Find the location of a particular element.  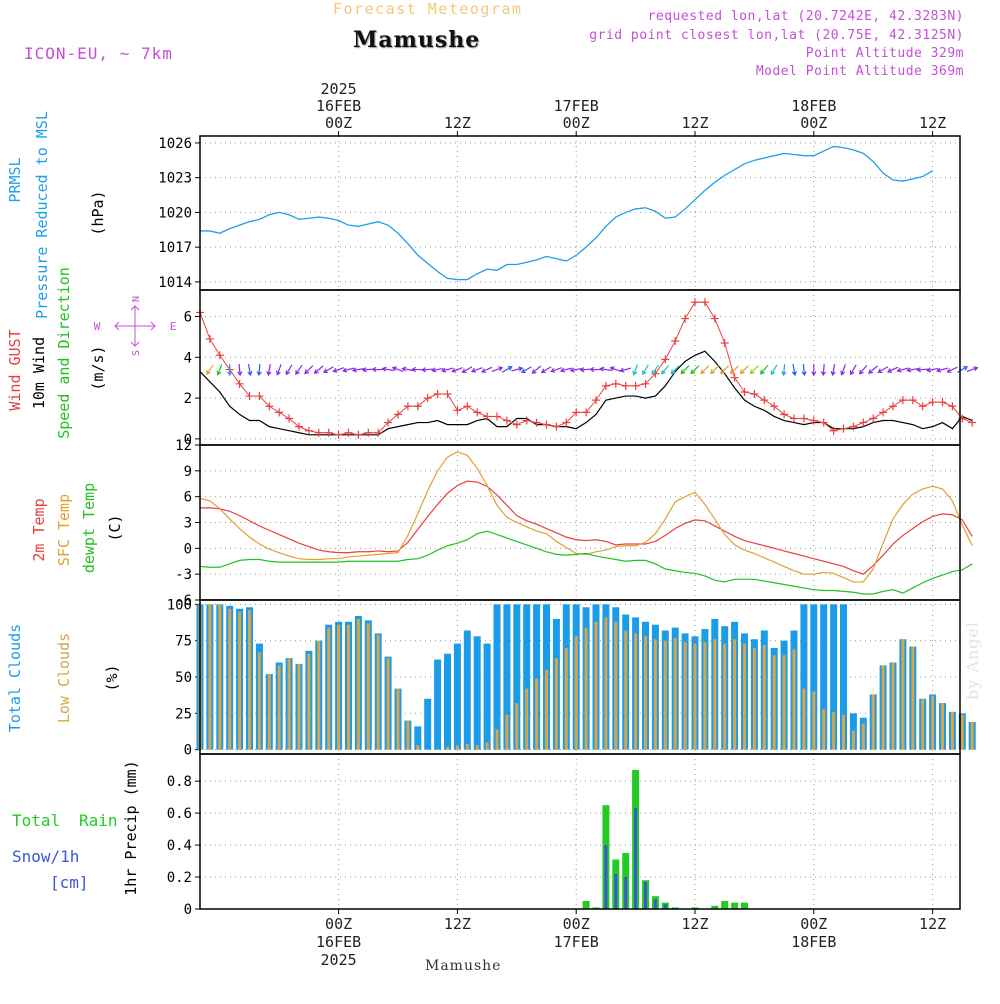

pressure-axis-subtitle: Pressure Reduced to MSL is located at coordinates (42, 215).